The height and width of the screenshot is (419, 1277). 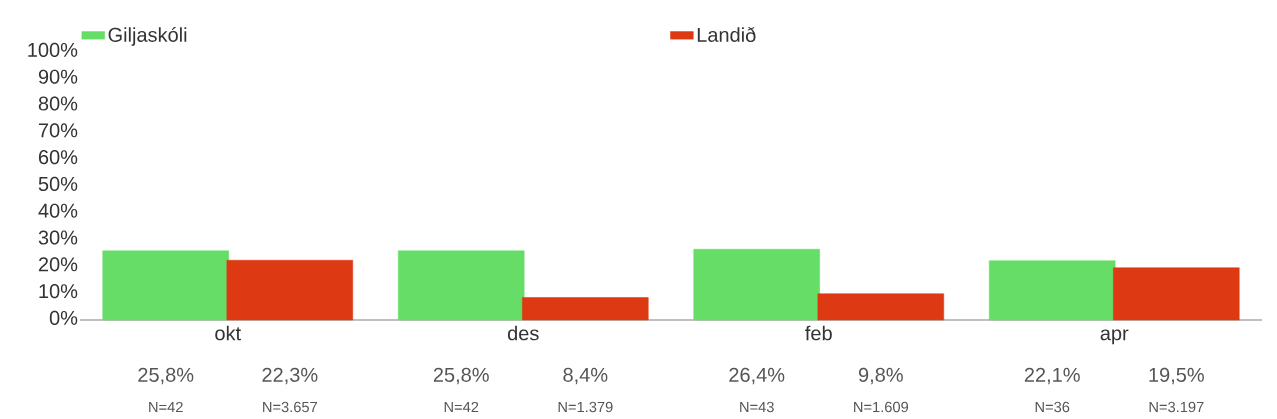 I want to click on y-tick-label: 10%, so click(x=58, y=291).